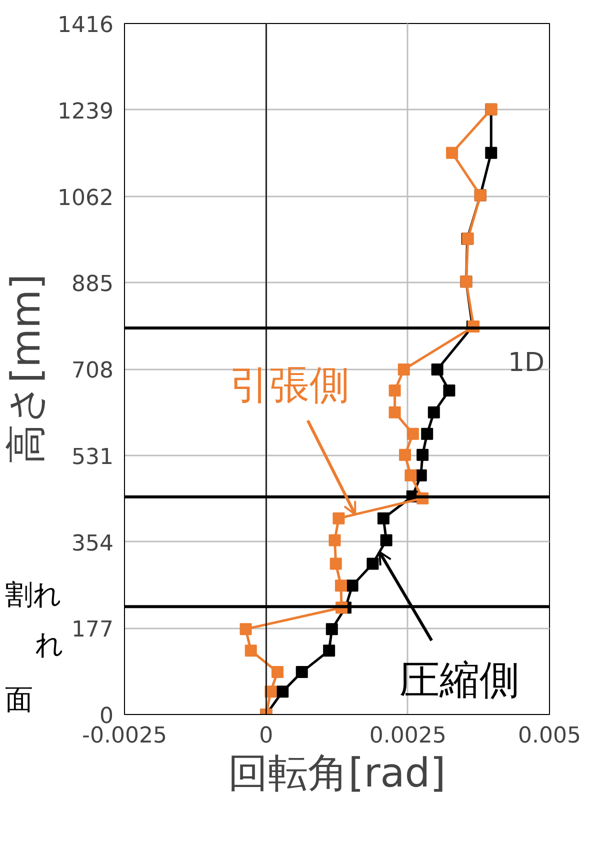  I want to click on x-tick-label: 0.005, so click(549, 736).